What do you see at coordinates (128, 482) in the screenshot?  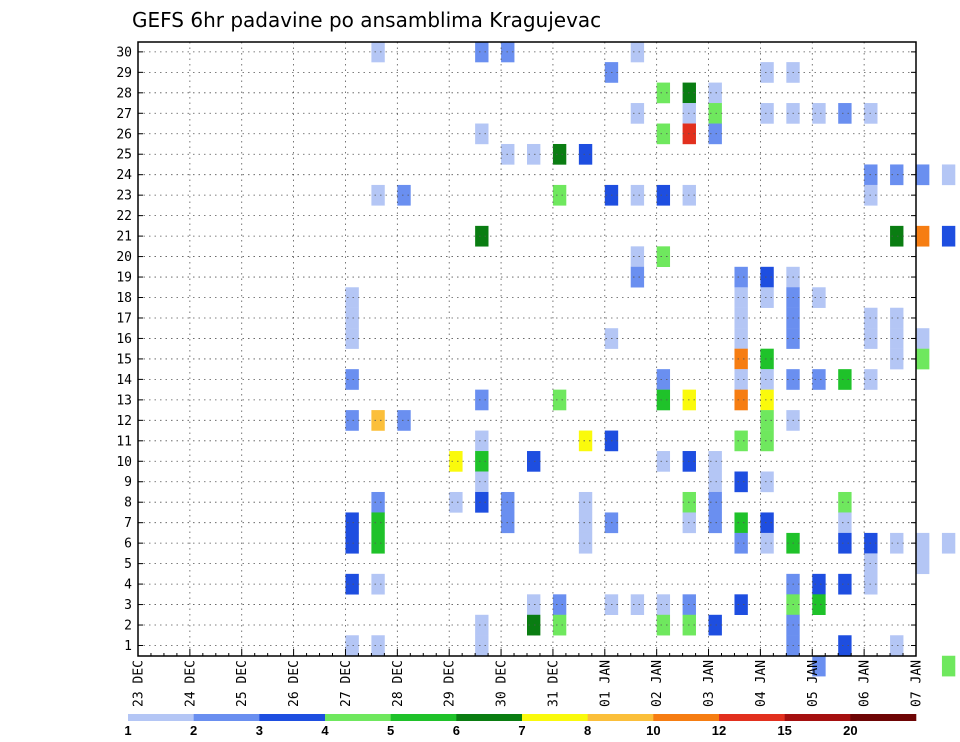 I see `y-tick-label: 9` at bounding box center [128, 482].